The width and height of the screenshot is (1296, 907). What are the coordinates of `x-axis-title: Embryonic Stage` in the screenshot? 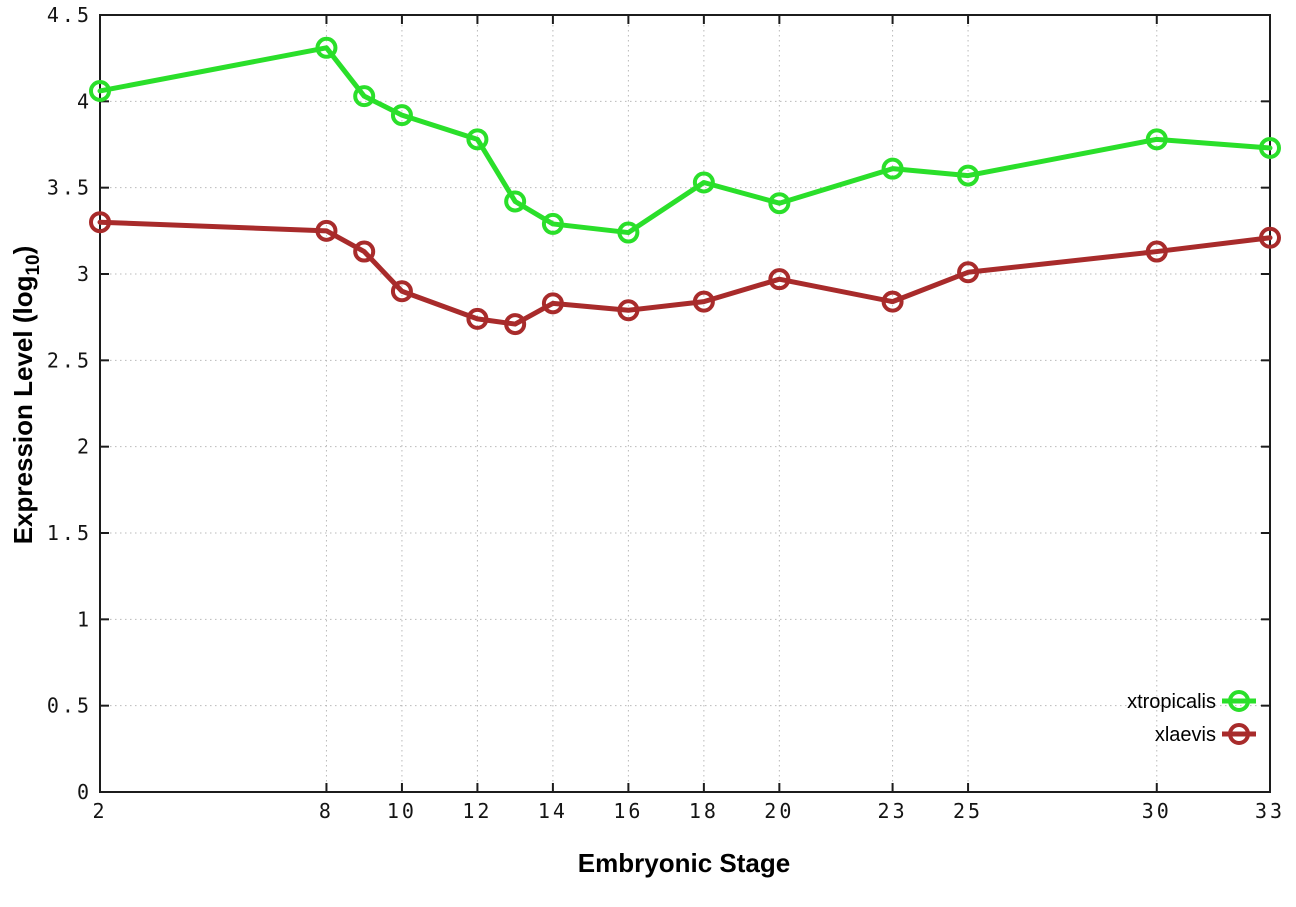 It's located at (684, 863).